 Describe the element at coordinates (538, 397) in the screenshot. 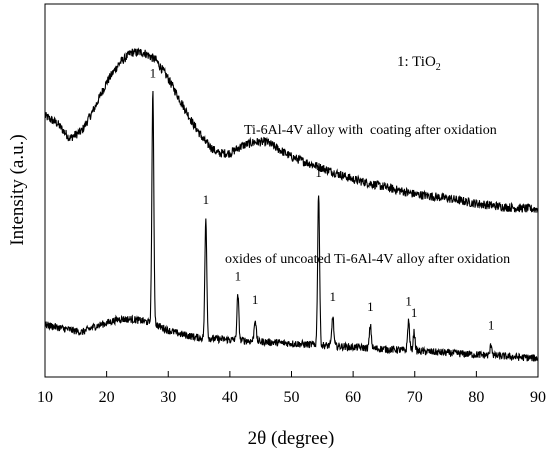

I see `x-tick-label: 90` at that location.